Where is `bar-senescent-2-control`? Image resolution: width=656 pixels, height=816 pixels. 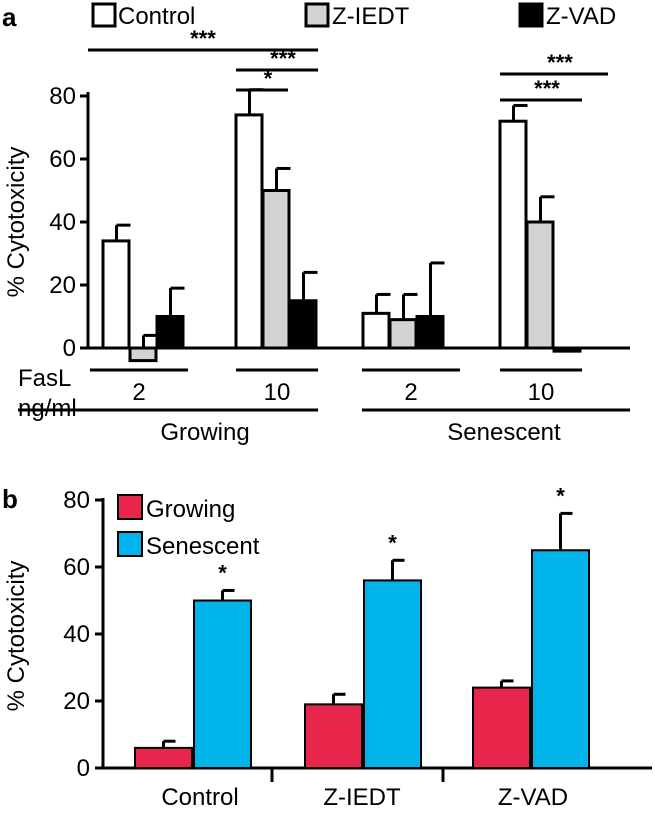
bar-senescent-2-control is located at coordinates (376, 330).